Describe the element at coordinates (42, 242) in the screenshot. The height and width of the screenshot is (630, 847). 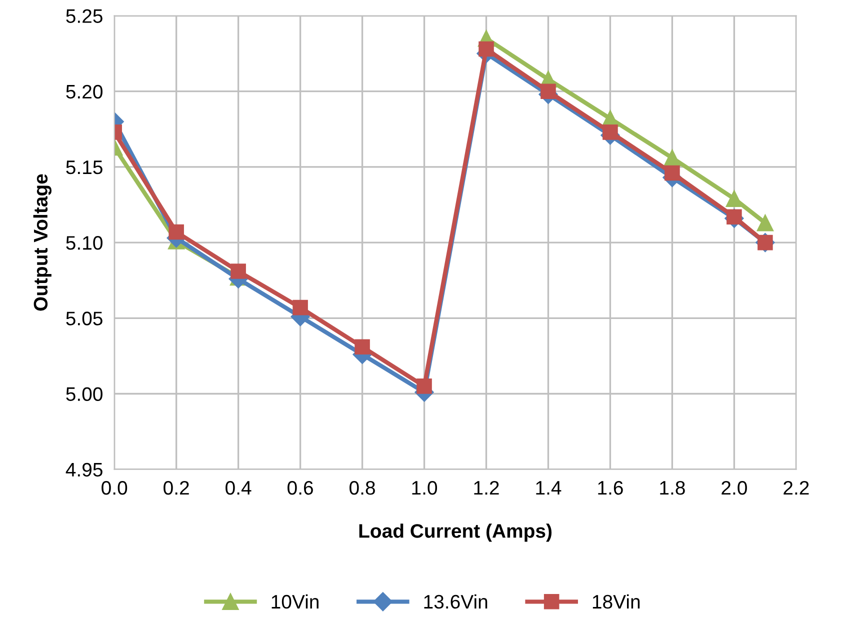
I see `y-axis-title: Output Voltage` at that location.